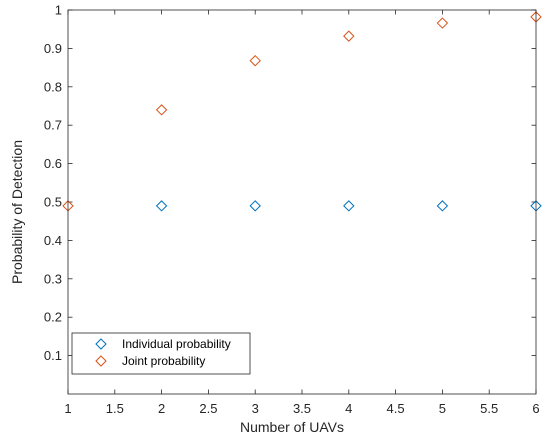  Describe the element at coordinates (396, 408) in the screenshot. I see `x-tick-label: 4.5` at that location.